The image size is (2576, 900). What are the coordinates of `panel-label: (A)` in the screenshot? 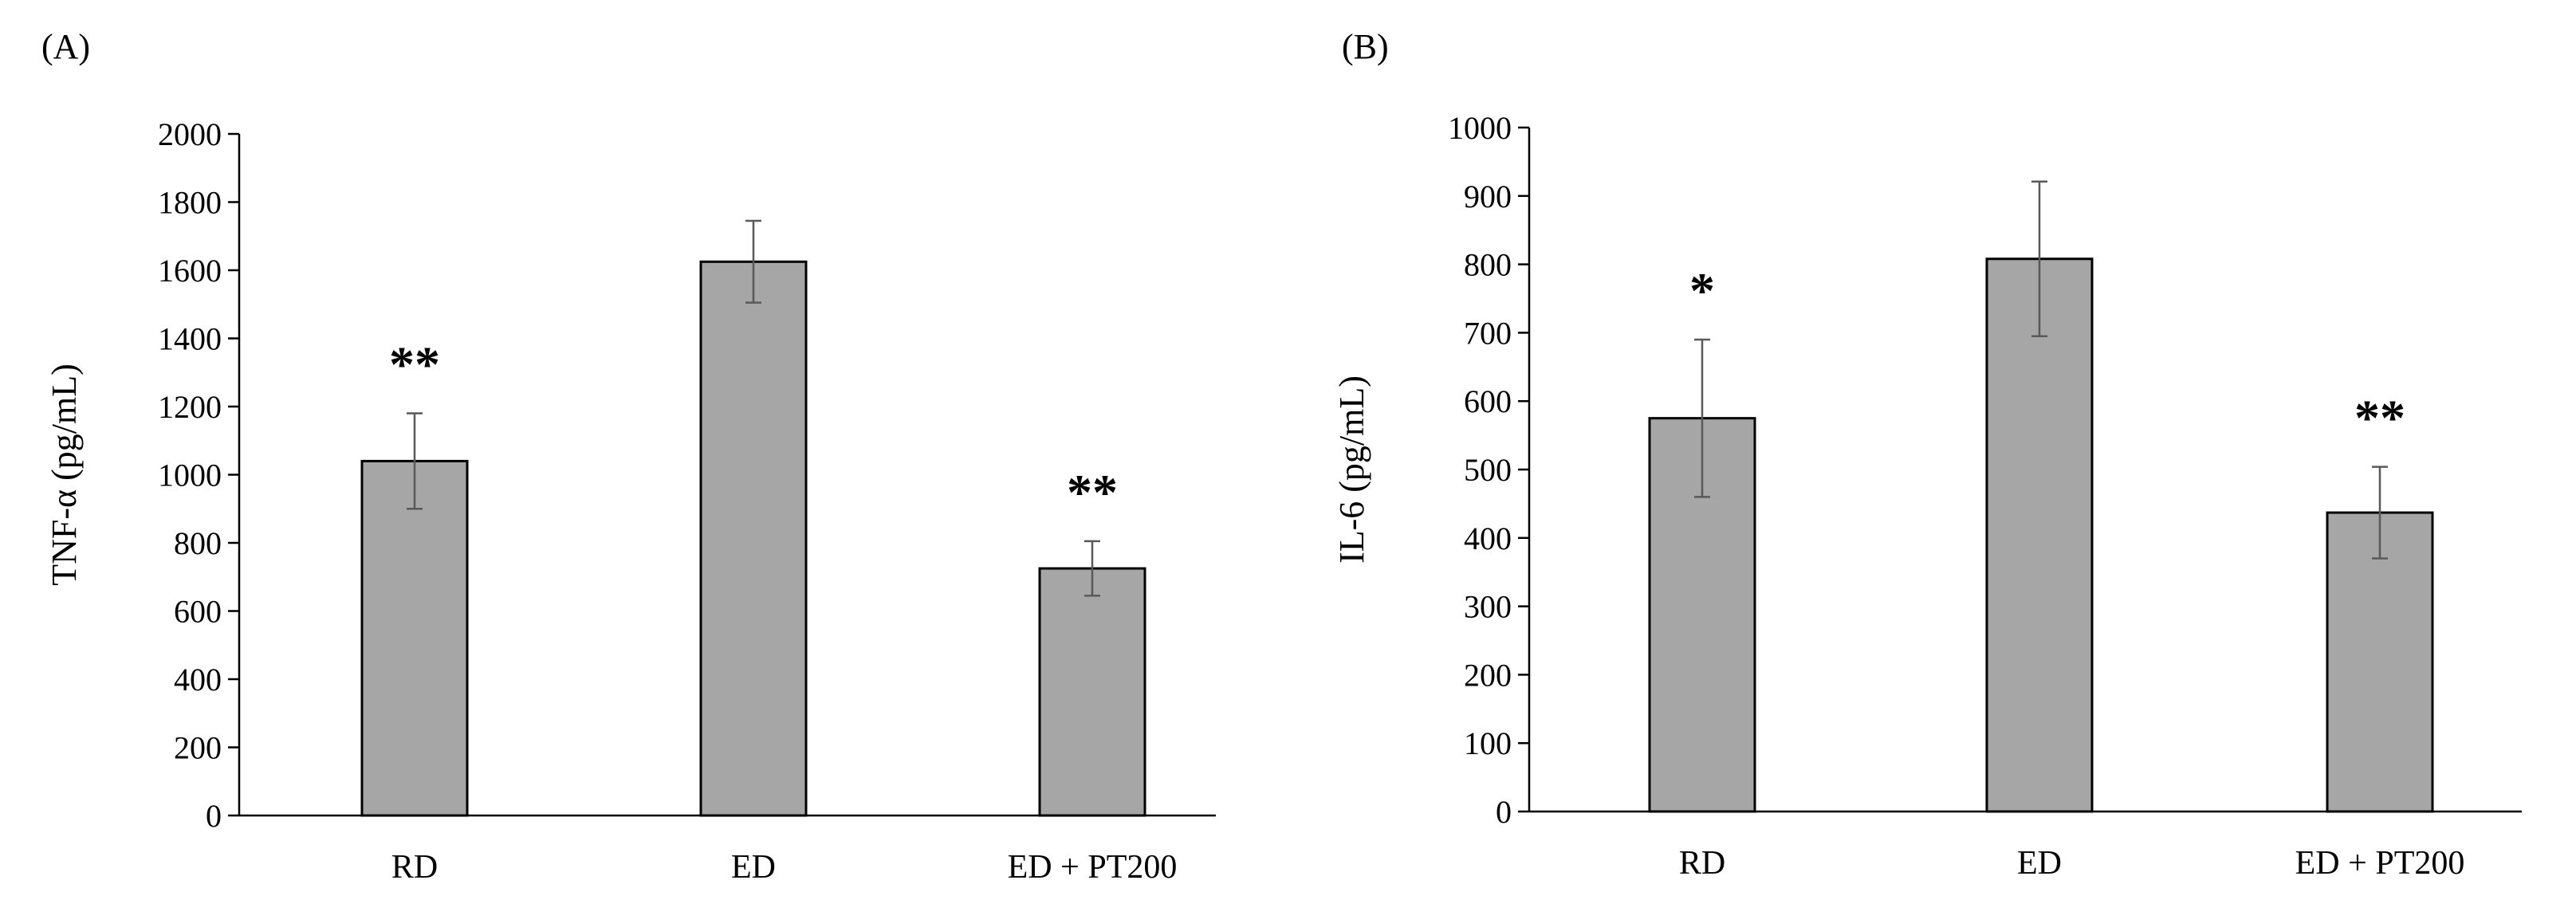 It's located at (65, 46).